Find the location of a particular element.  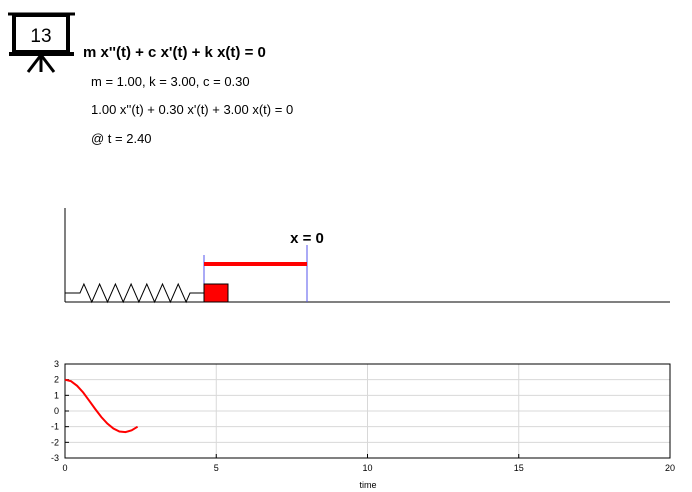

badge-number: 13 is located at coordinates (40, 36).